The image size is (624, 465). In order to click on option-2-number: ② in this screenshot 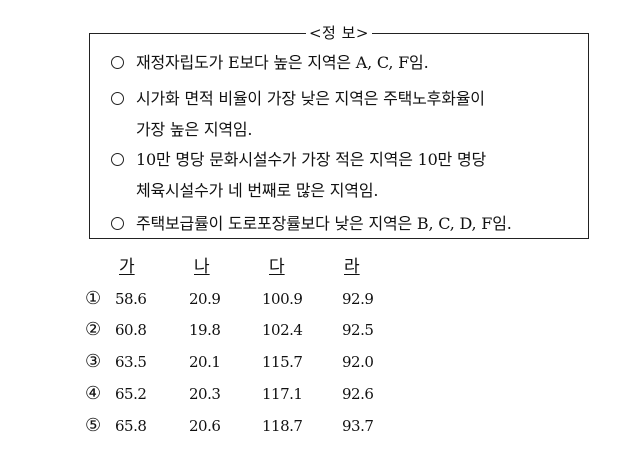, I will do `click(93, 329)`.